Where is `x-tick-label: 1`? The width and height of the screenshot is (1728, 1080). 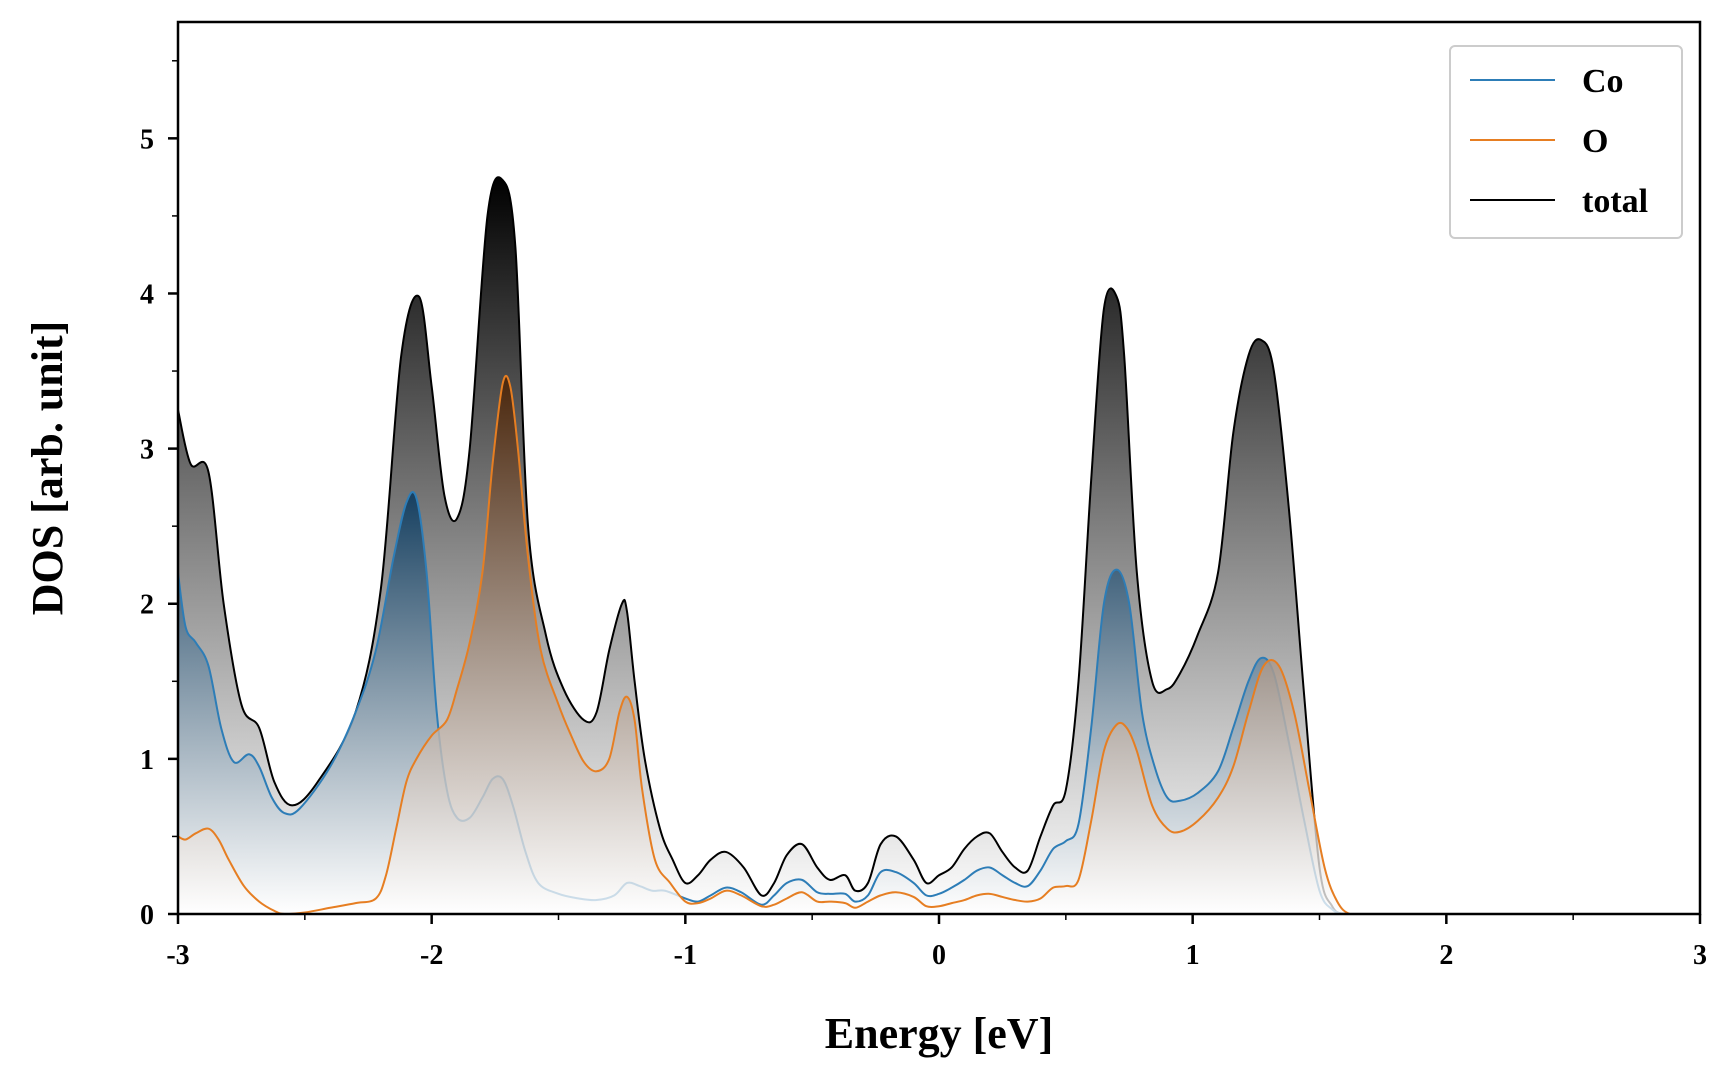
x-tick-label: 1 is located at coordinates (1193, 955).